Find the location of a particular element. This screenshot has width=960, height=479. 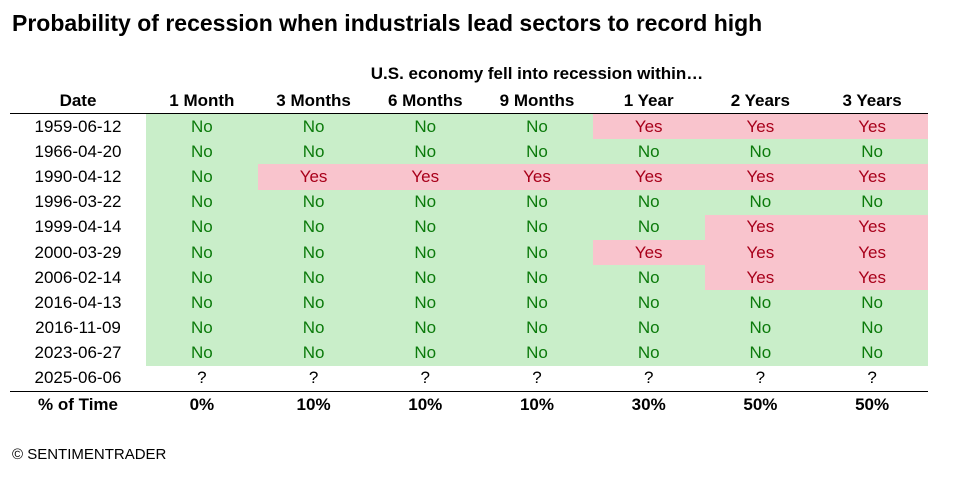

row-date: 1959-06-12 is located at coordinates (78, 126).